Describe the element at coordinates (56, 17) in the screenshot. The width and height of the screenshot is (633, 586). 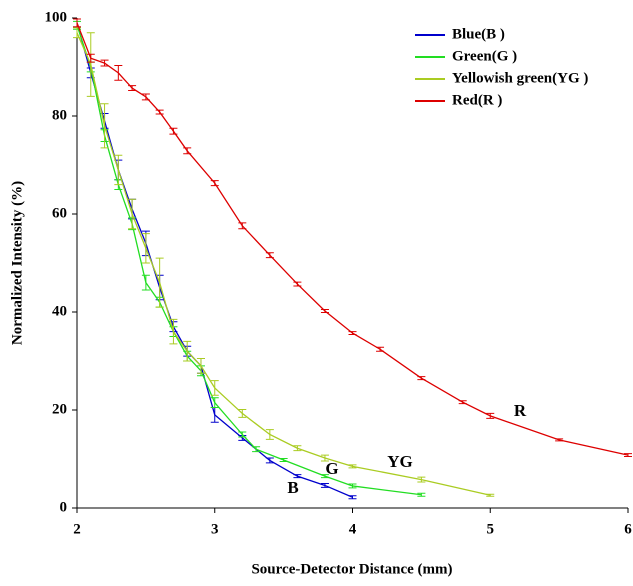
I see `y-tick-label: 100` at that location.